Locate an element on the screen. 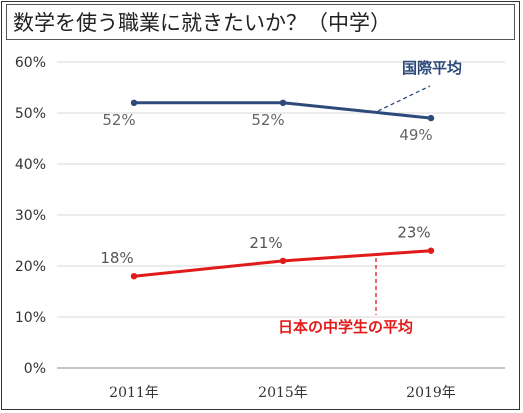  x-tick-label: 2015年 is located at coordinates (283, 393).